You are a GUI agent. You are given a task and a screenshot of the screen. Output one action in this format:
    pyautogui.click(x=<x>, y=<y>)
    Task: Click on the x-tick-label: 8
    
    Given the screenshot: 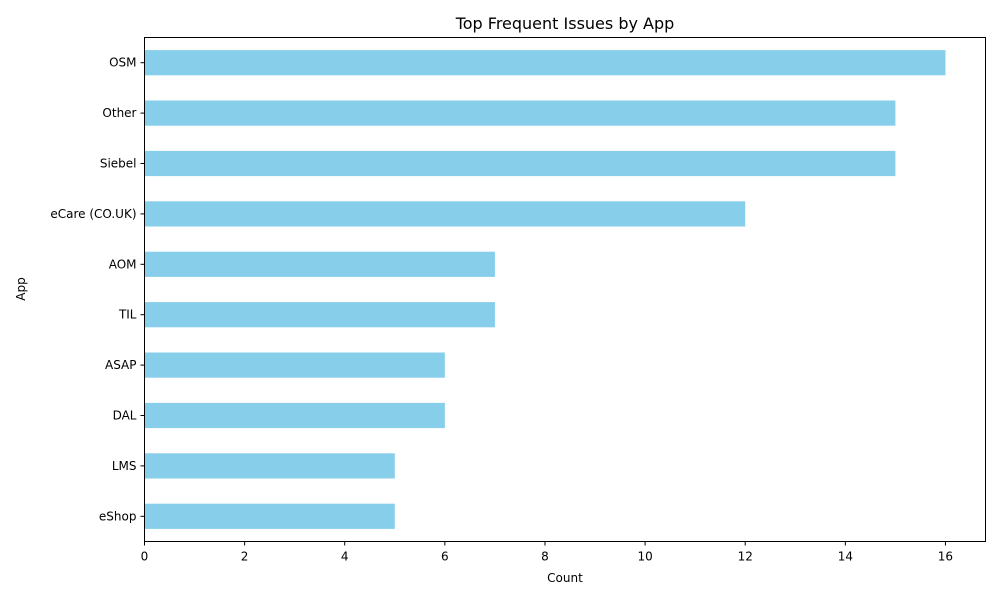 What is the action you would take?
    pyautogui.click(x=545, y=557)
    